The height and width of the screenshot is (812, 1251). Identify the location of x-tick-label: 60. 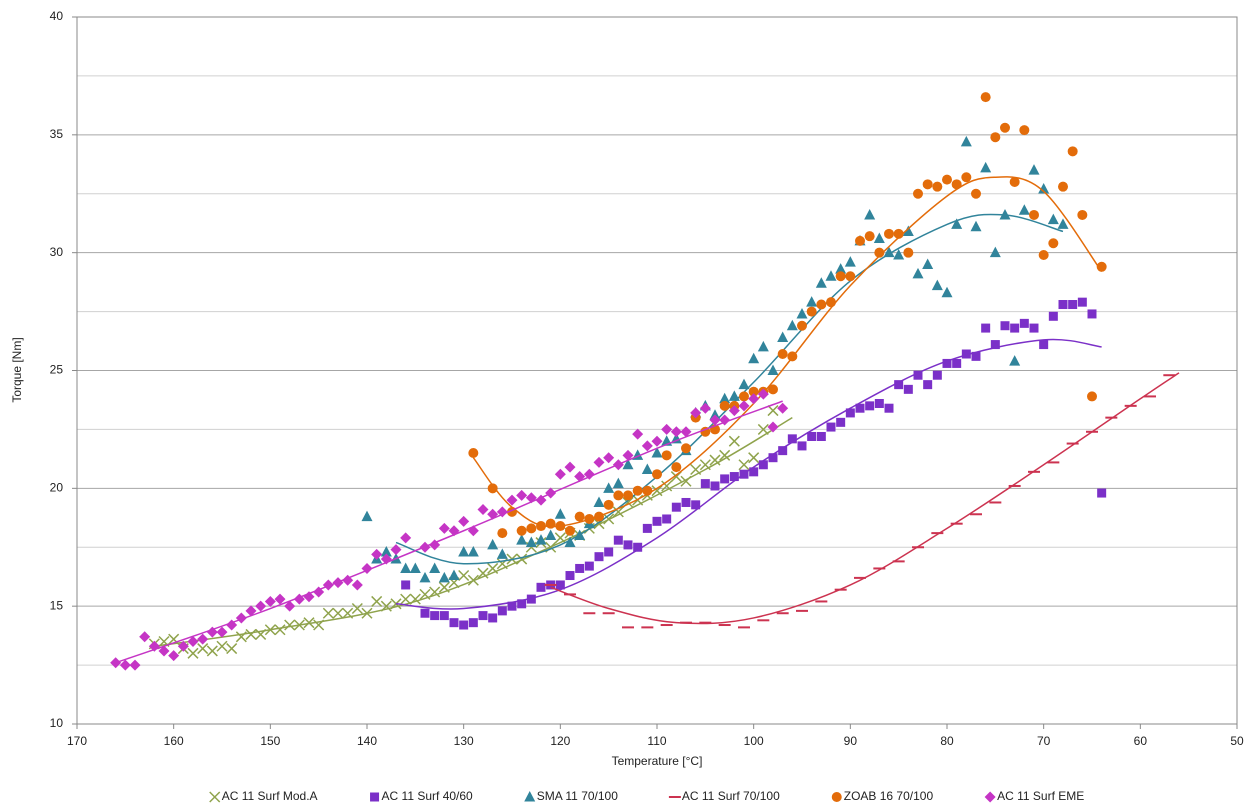
(1141, 741).